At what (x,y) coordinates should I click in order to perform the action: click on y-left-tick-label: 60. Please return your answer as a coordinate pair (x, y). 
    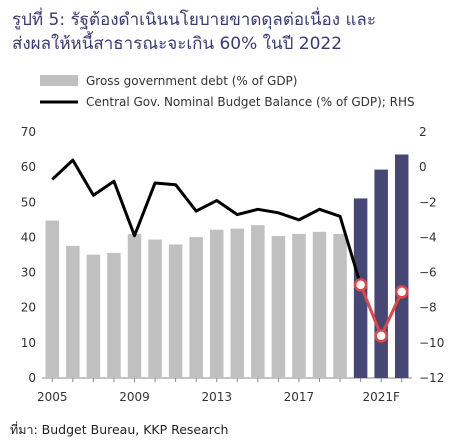
    Looking at the image, I should click on (28, 167).